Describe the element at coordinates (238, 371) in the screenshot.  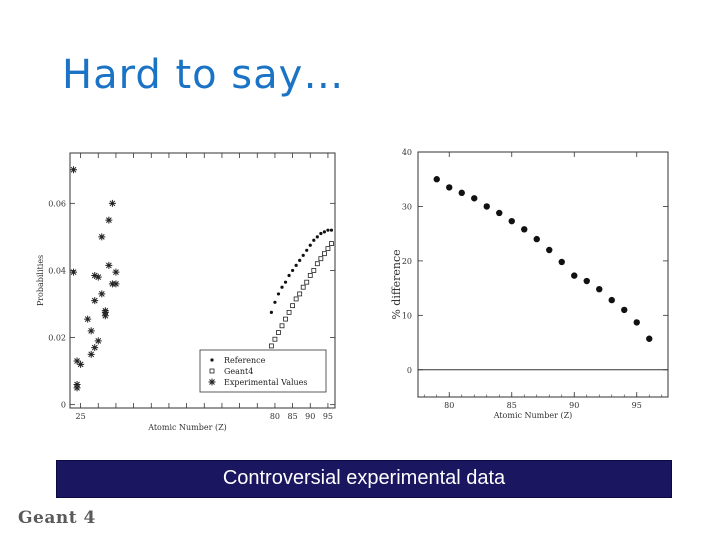
I see `legend-entry: Geant4` at that location.